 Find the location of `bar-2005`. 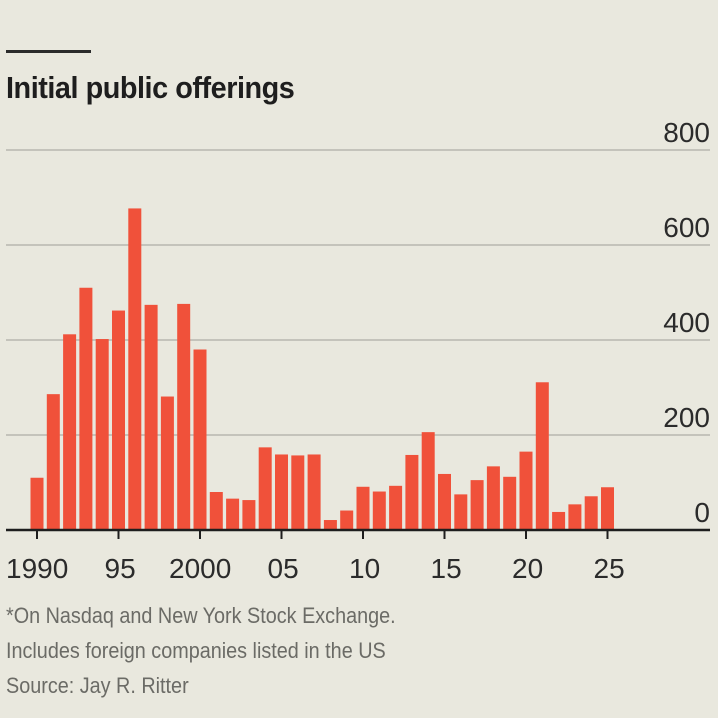

bar-2005 is located at coordinates (281, 492).